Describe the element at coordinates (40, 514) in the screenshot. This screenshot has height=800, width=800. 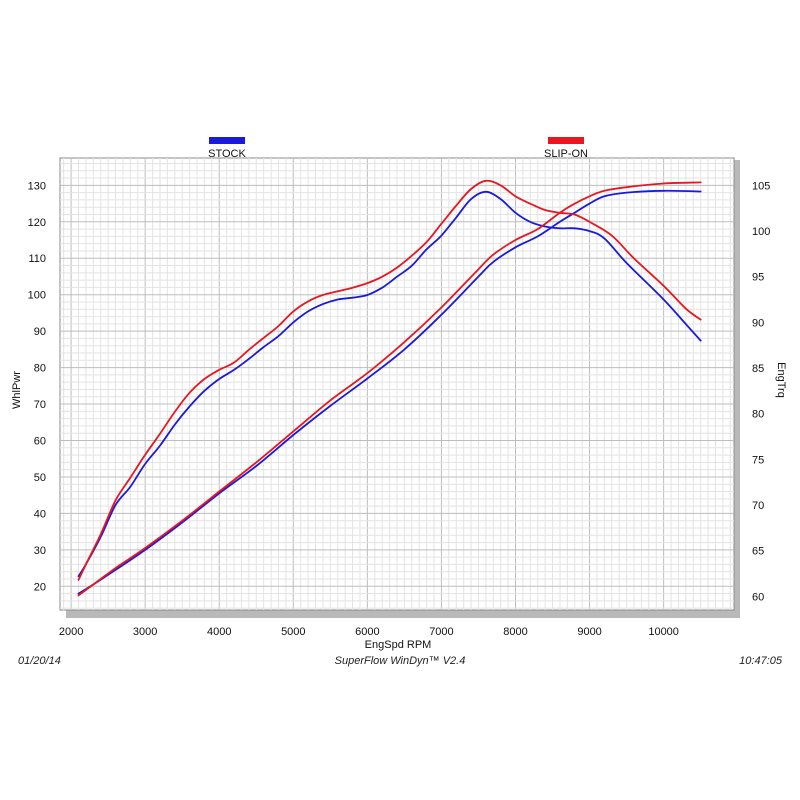
I see `y-left-tick-label: 40` at that location.